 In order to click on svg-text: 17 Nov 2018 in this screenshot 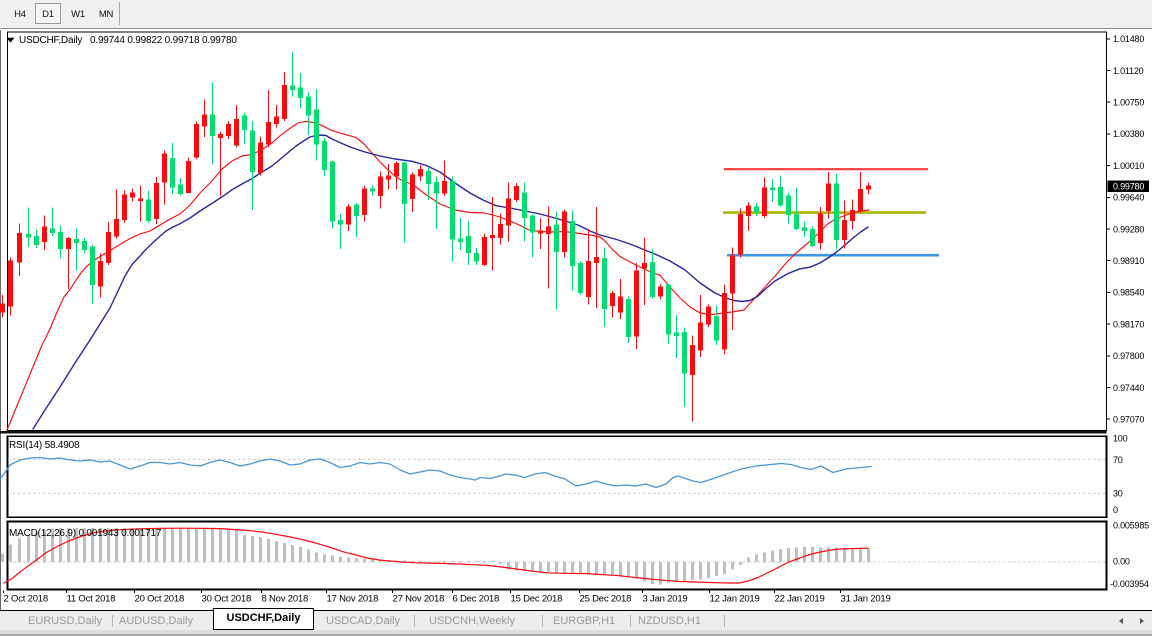, I will do `click(353, 599)`.